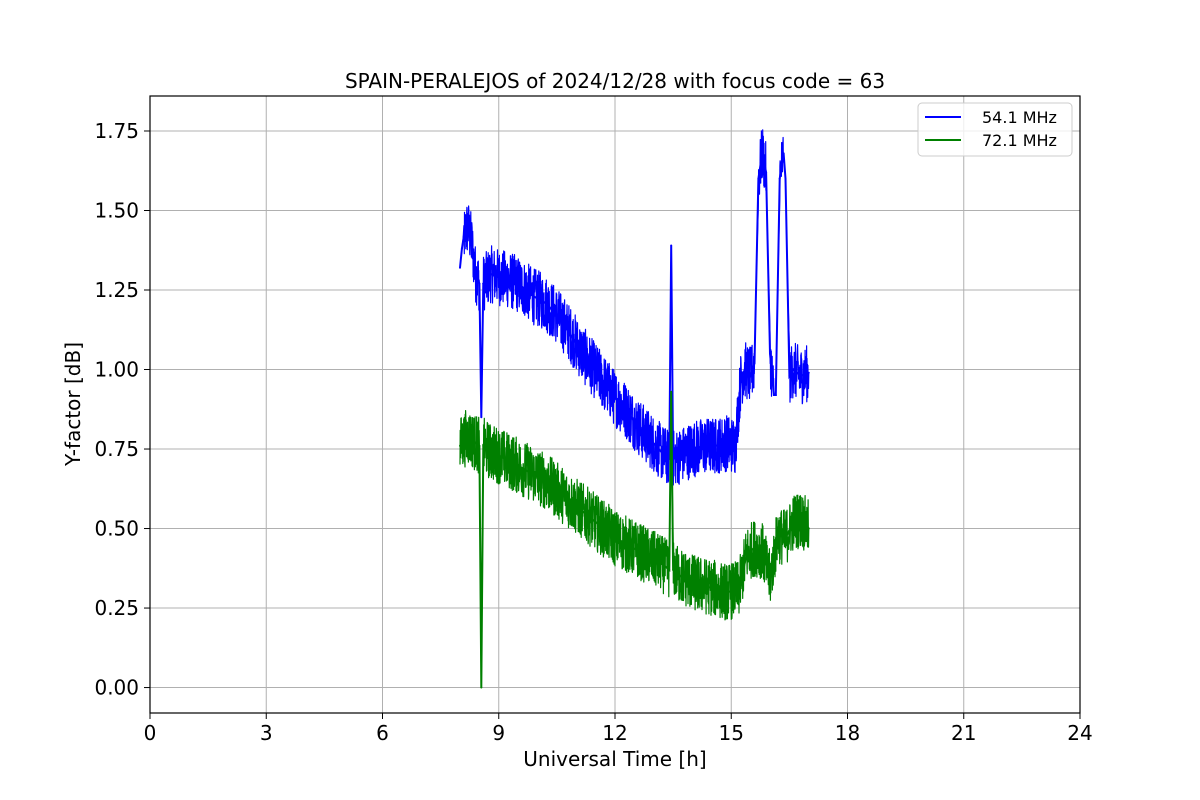 Image resolution: width=1200 pixels, height=800 pixels. I want to click on y-tick-label: 1.00, so click(116, 370).